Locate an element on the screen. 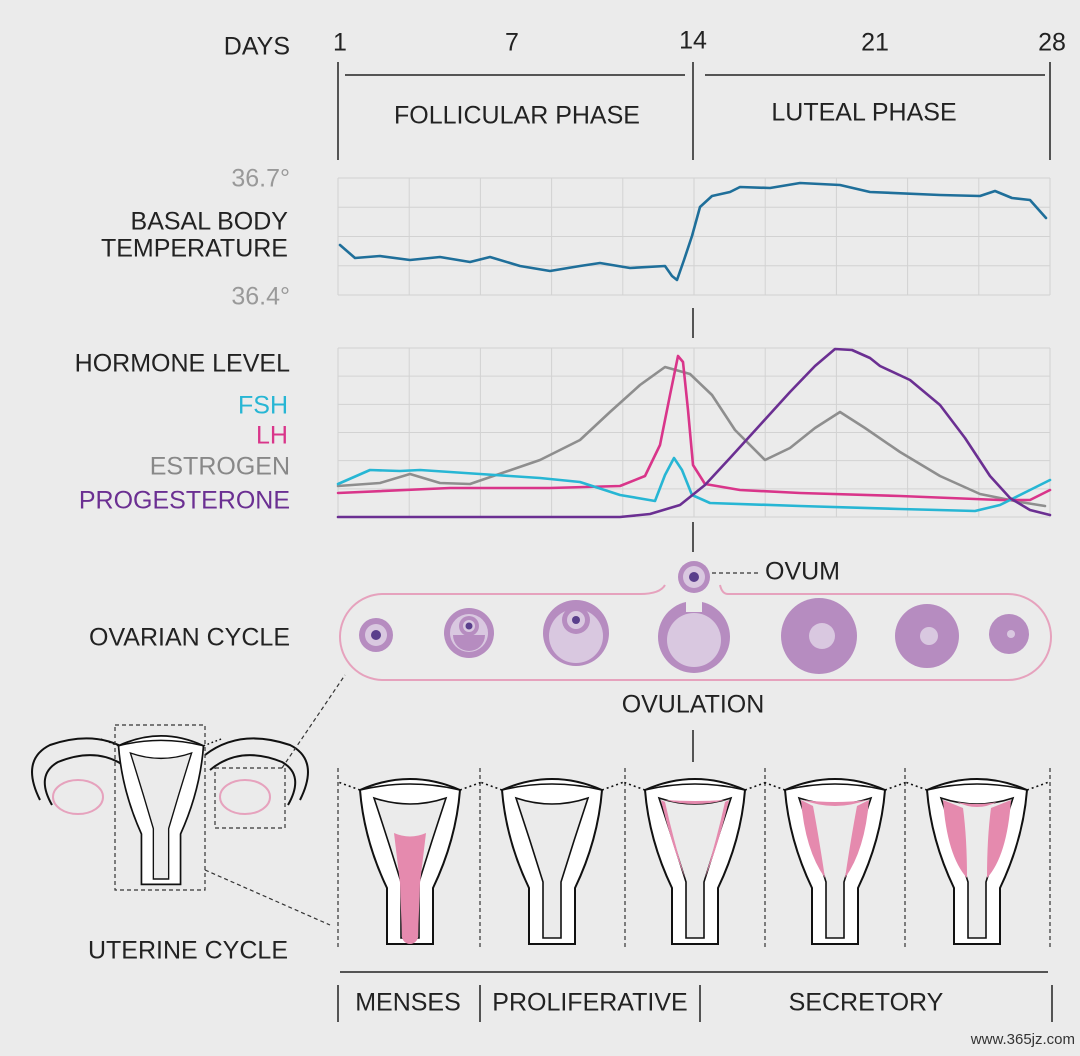 The height and width of the screenshot is (1056, 1080). ovulation-label: OVULATION is located at coordinates (693, 705).